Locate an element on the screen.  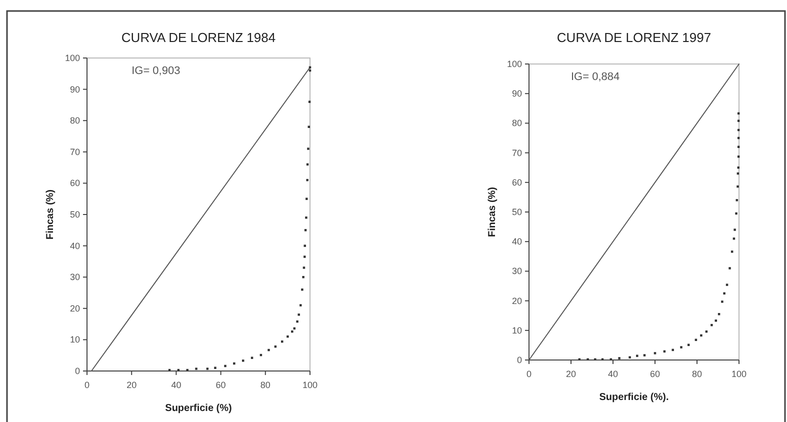
annotation: IG= 0,884 is located at coordinates (595, 77).